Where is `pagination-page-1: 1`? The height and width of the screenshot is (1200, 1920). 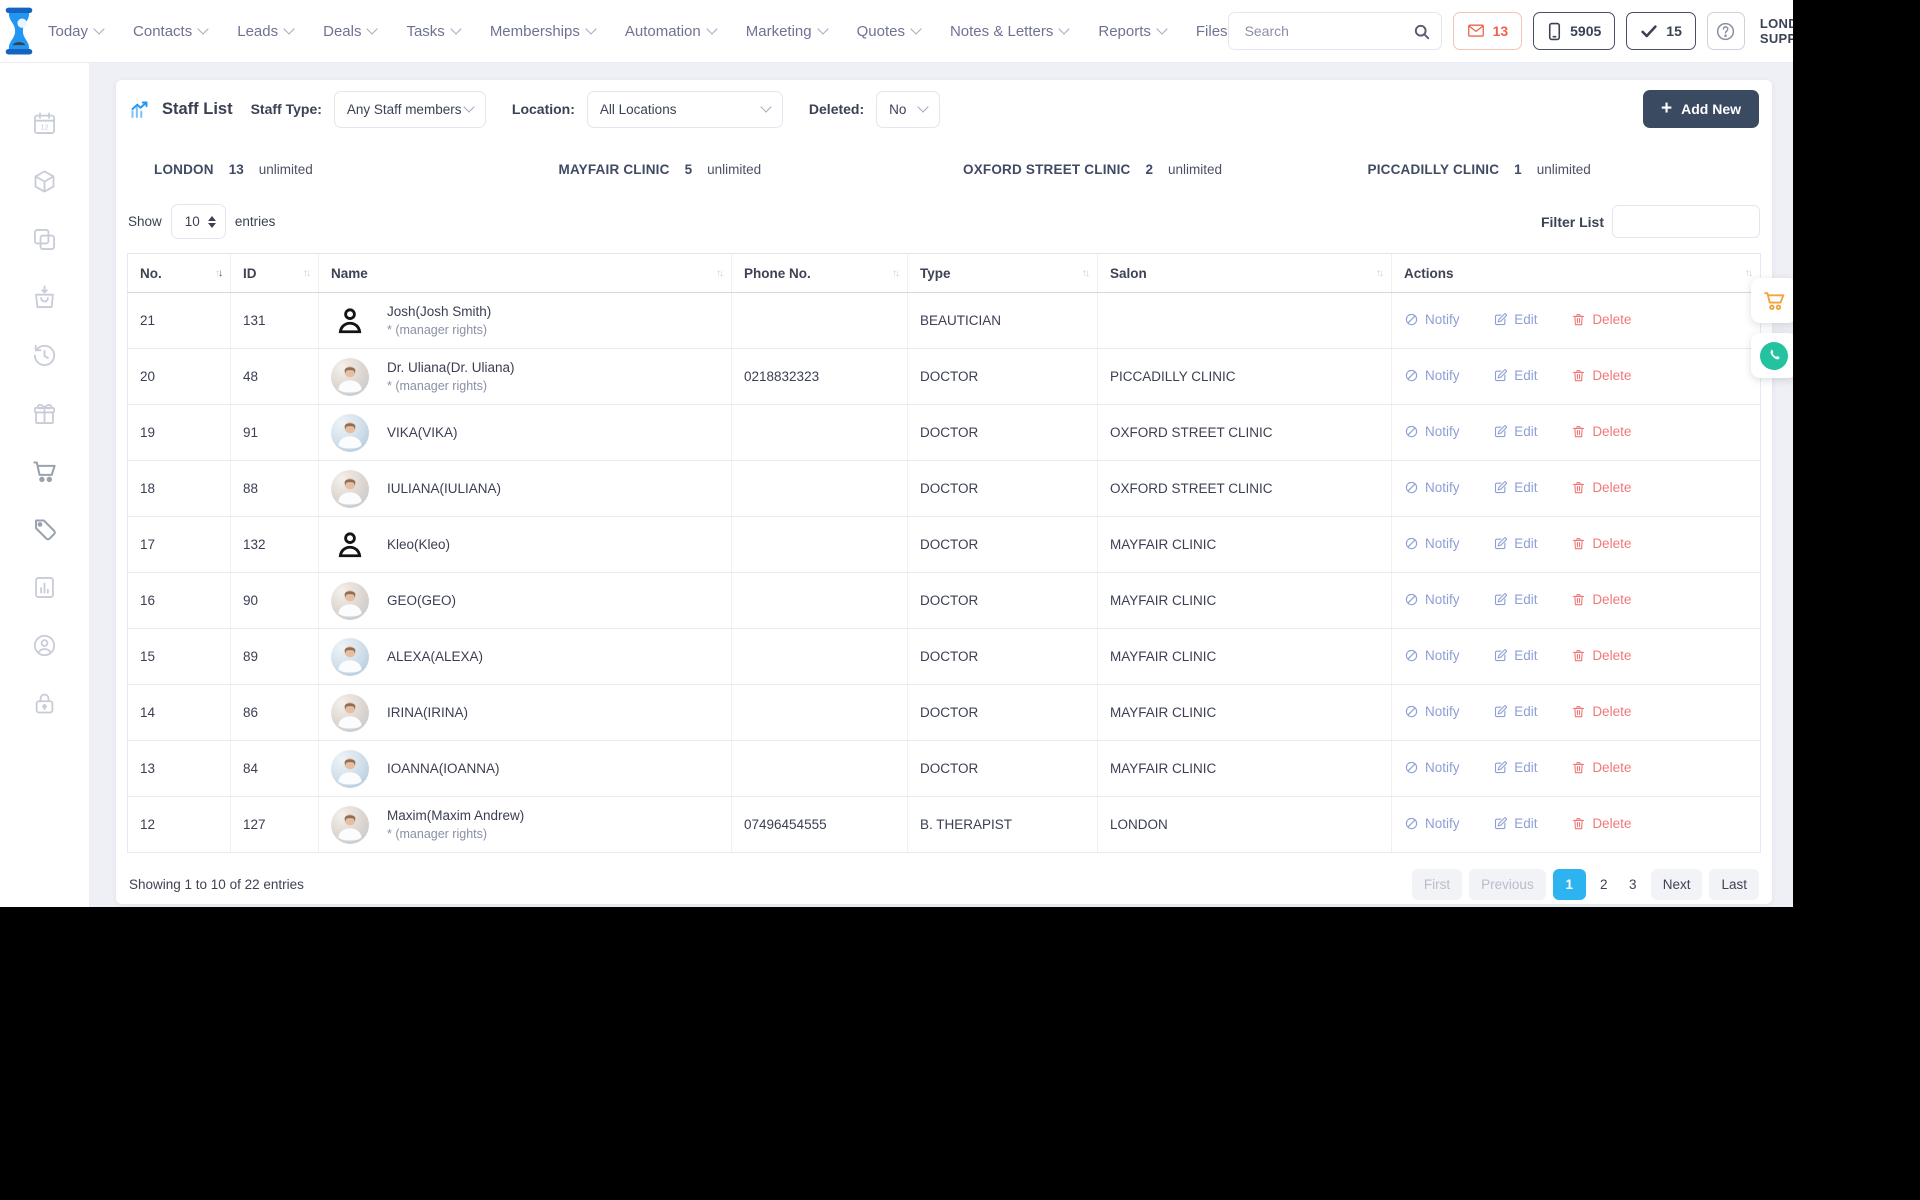
pagination-page-1: 1 is located at coordinates (1569, 884).